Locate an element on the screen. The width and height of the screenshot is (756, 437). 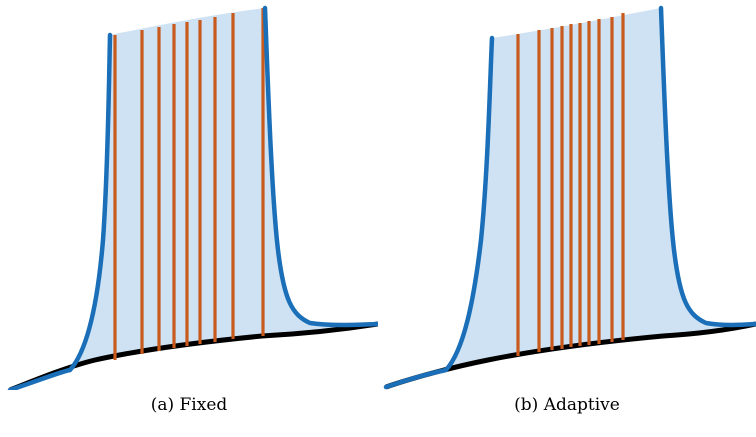
caption-adaptive: (b) Adaptive is located at coordinates (567, 405).